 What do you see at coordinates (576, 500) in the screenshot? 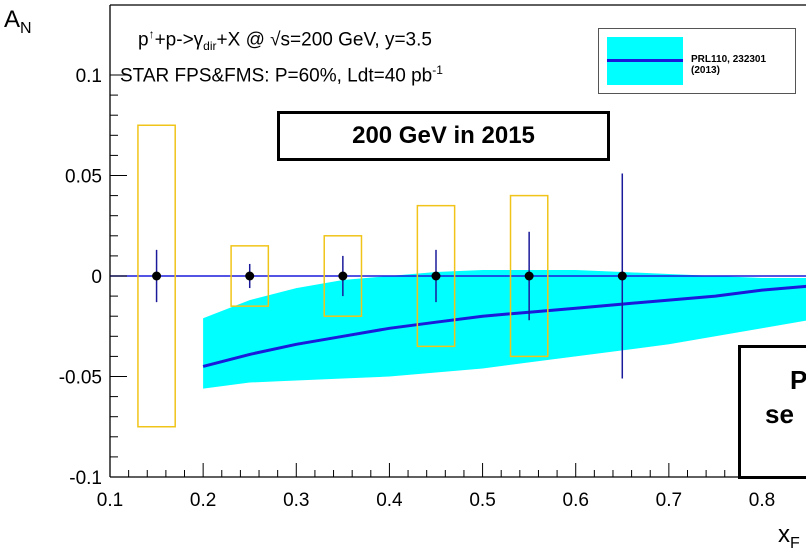
I see `x-tick-label: 0.6` at bounding box center [576, 500].